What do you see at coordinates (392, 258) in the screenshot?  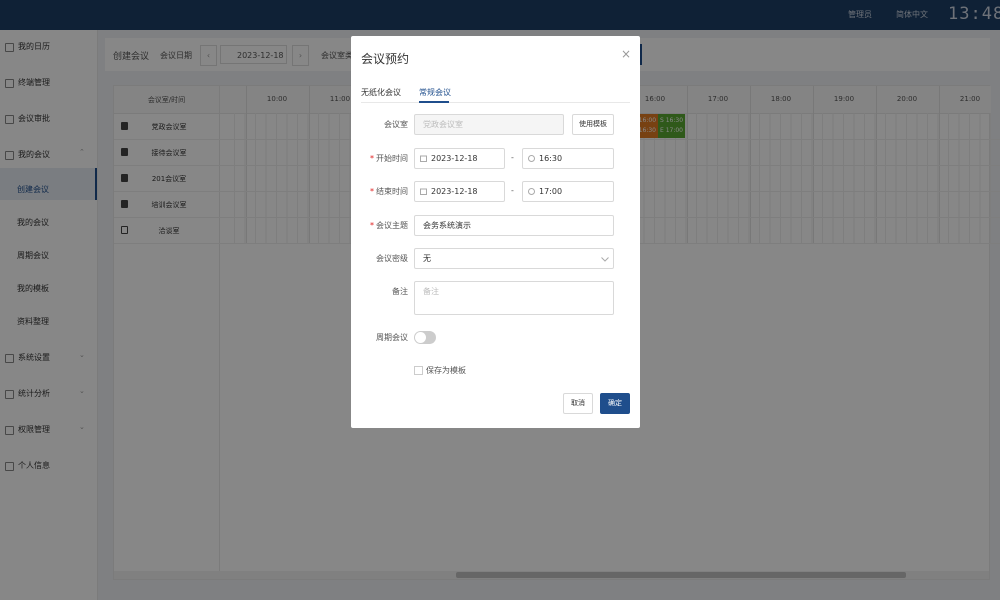 I see `level-label: 会议密级` at bounding box center [392, 258].